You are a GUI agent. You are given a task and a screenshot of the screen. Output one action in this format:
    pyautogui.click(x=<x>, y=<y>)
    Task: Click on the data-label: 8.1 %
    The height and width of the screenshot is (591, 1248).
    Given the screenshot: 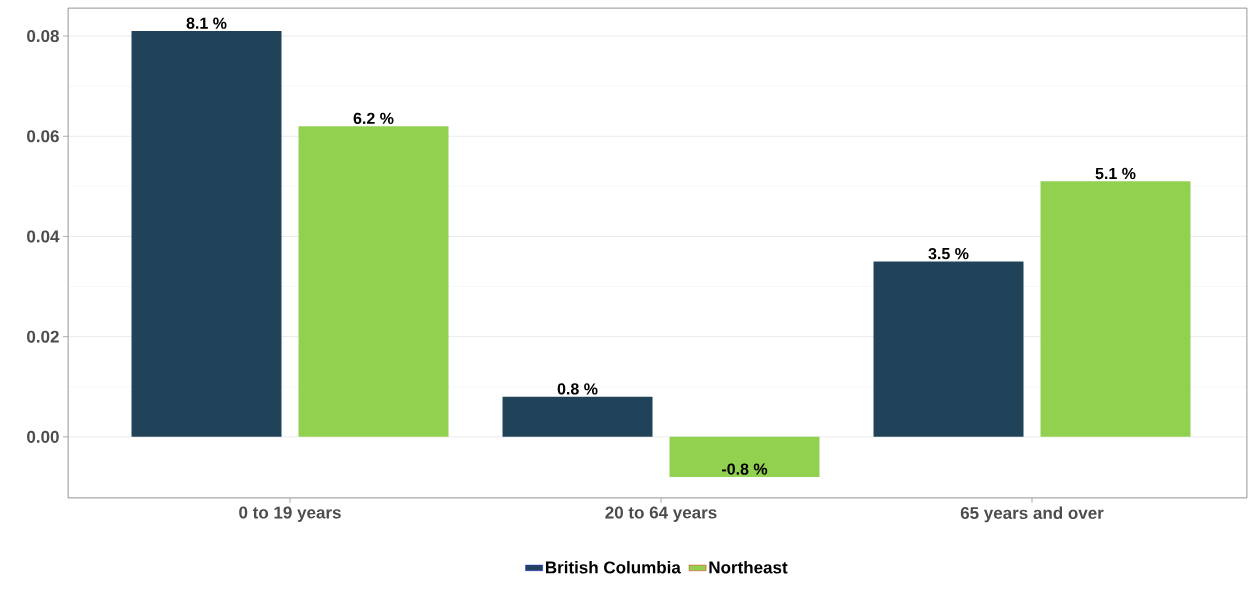 What is the action you would take?
    pyautogui.click(x=206, y=23)
    